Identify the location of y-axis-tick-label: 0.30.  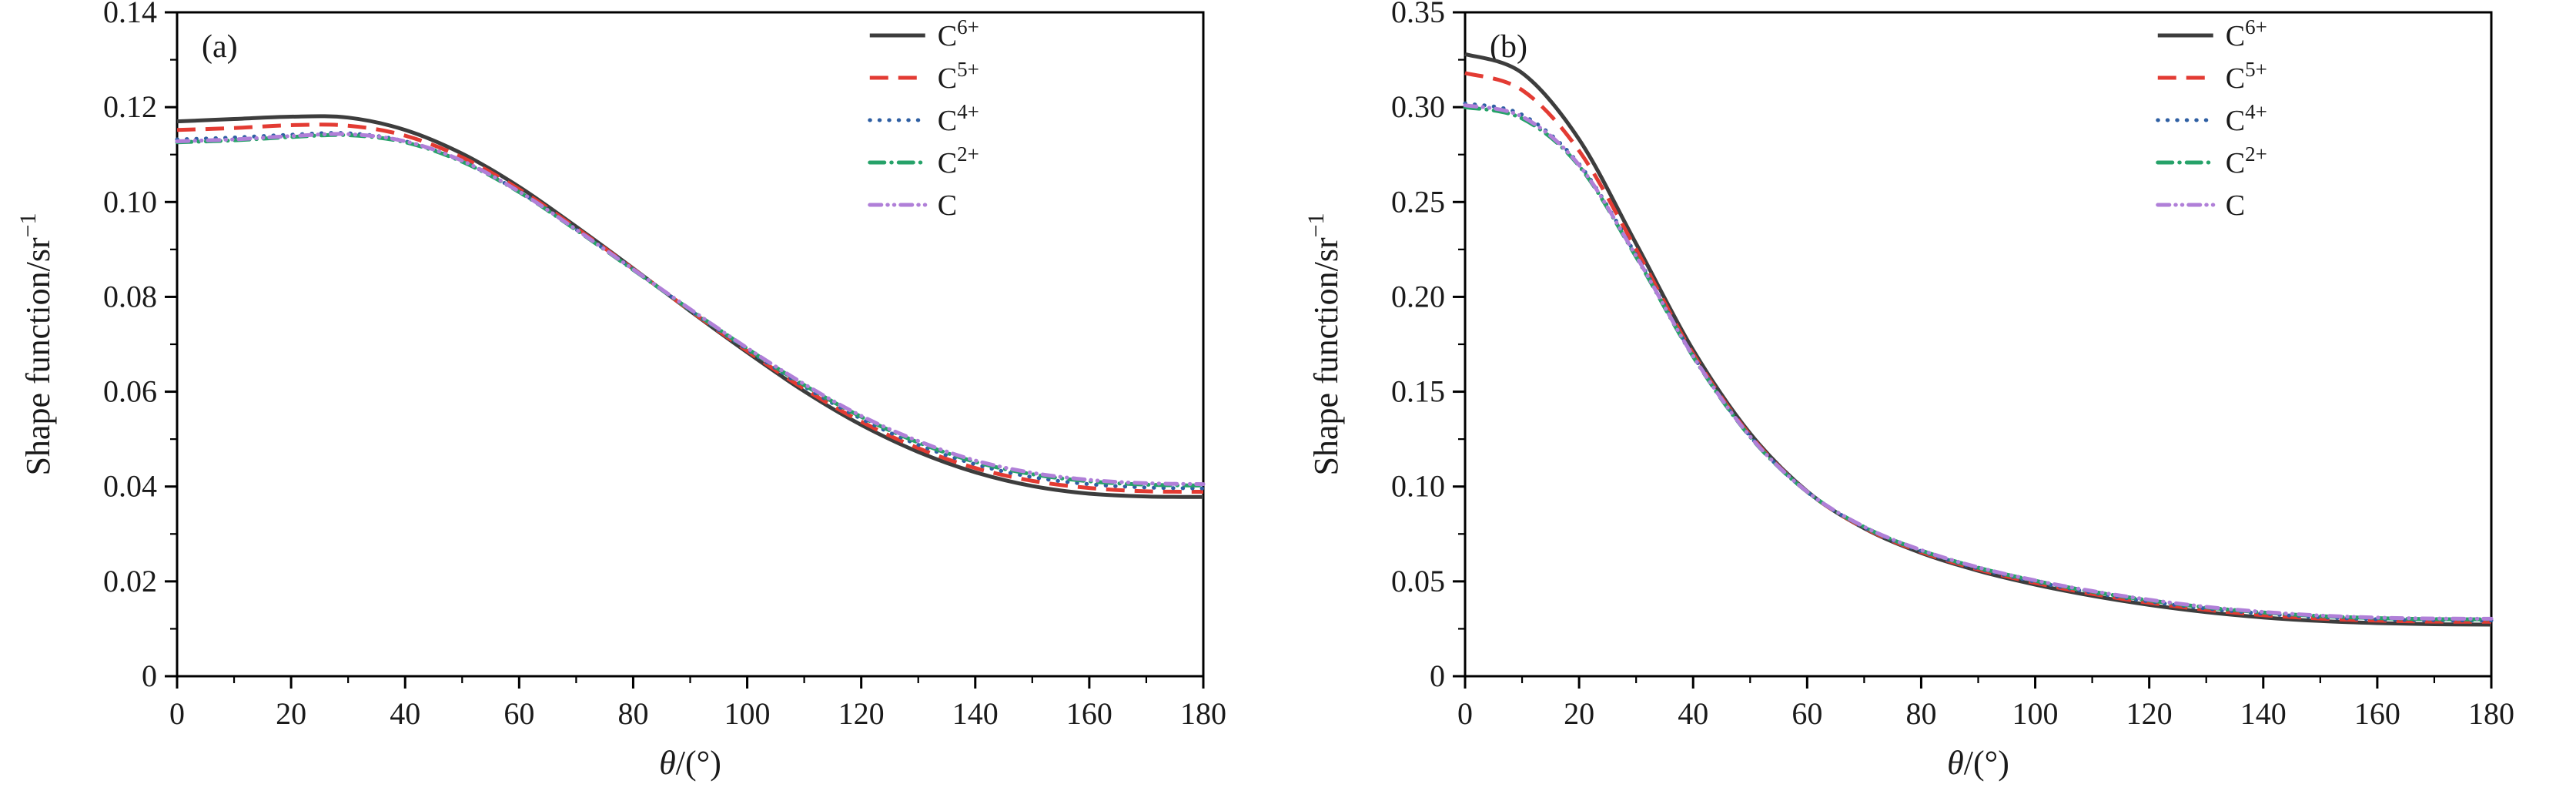
(1418, 106).